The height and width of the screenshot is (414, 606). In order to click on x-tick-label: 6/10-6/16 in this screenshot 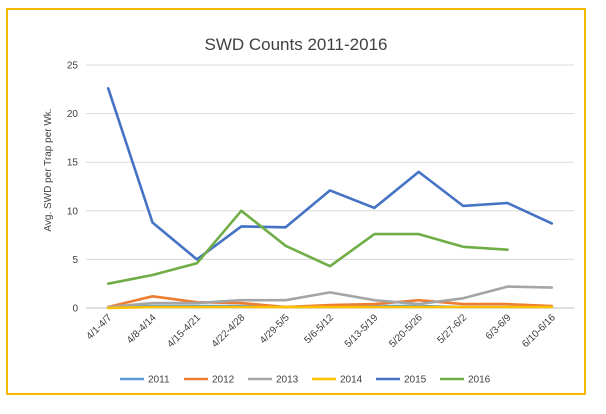, I will do `click(539, 331)`.